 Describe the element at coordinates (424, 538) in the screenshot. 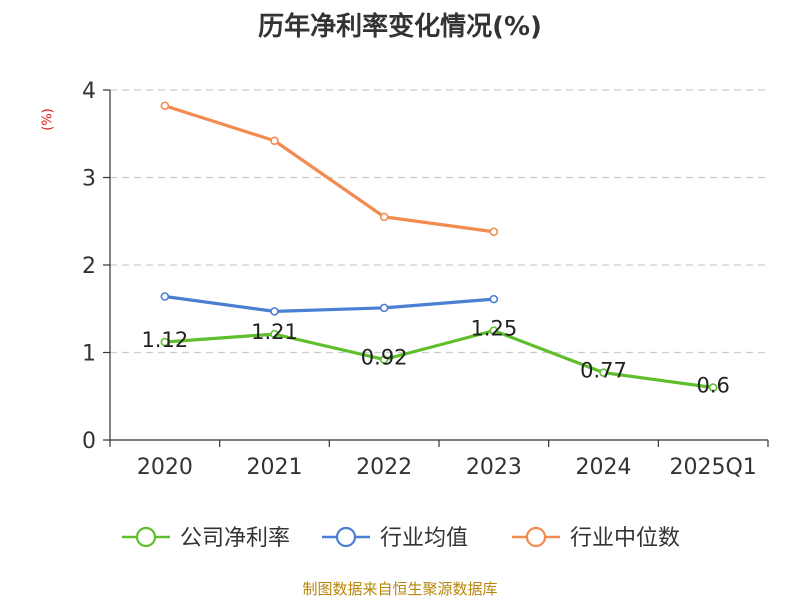

I see `legend-label: 行业均值` at that location.